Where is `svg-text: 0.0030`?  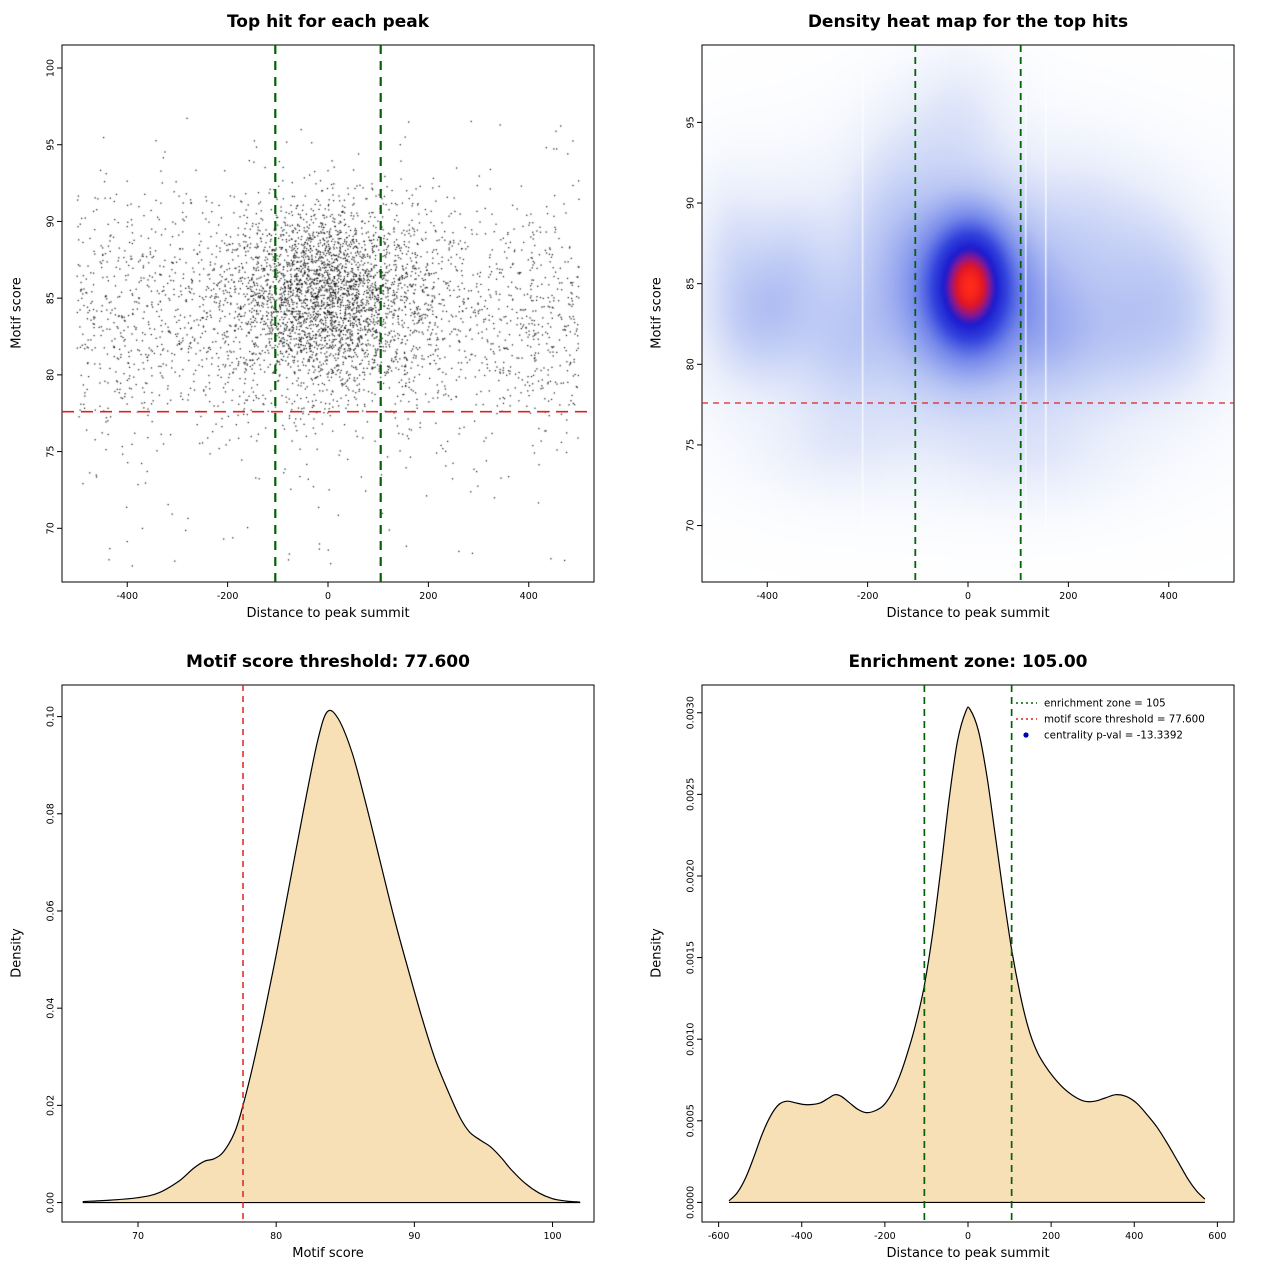 svg-text: 0.0030 is located at coordinates (690, 712).